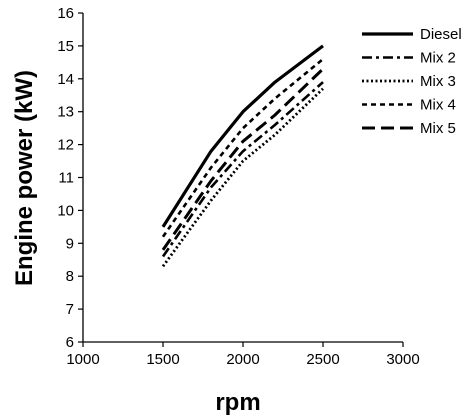 This screenshot has width=474, height=418. Describe the element at coordinates (162, 359) in the screenshot. I see `x-tick-label: 1500` at that location.